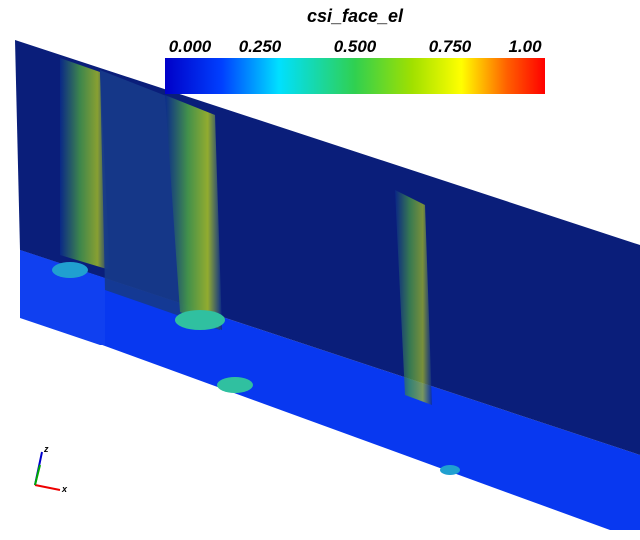 This screenshot has width=640, height=540. I want to click on colorbar-tick-label: 0.750, so click(450, 46).